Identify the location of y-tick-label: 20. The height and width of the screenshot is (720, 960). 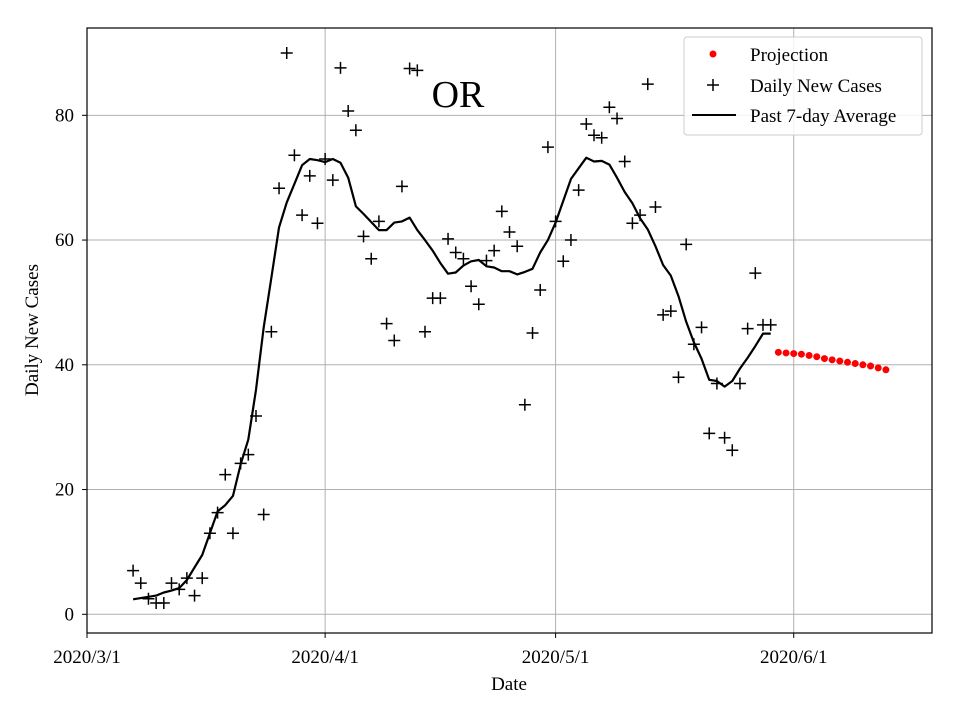
(64, 490).